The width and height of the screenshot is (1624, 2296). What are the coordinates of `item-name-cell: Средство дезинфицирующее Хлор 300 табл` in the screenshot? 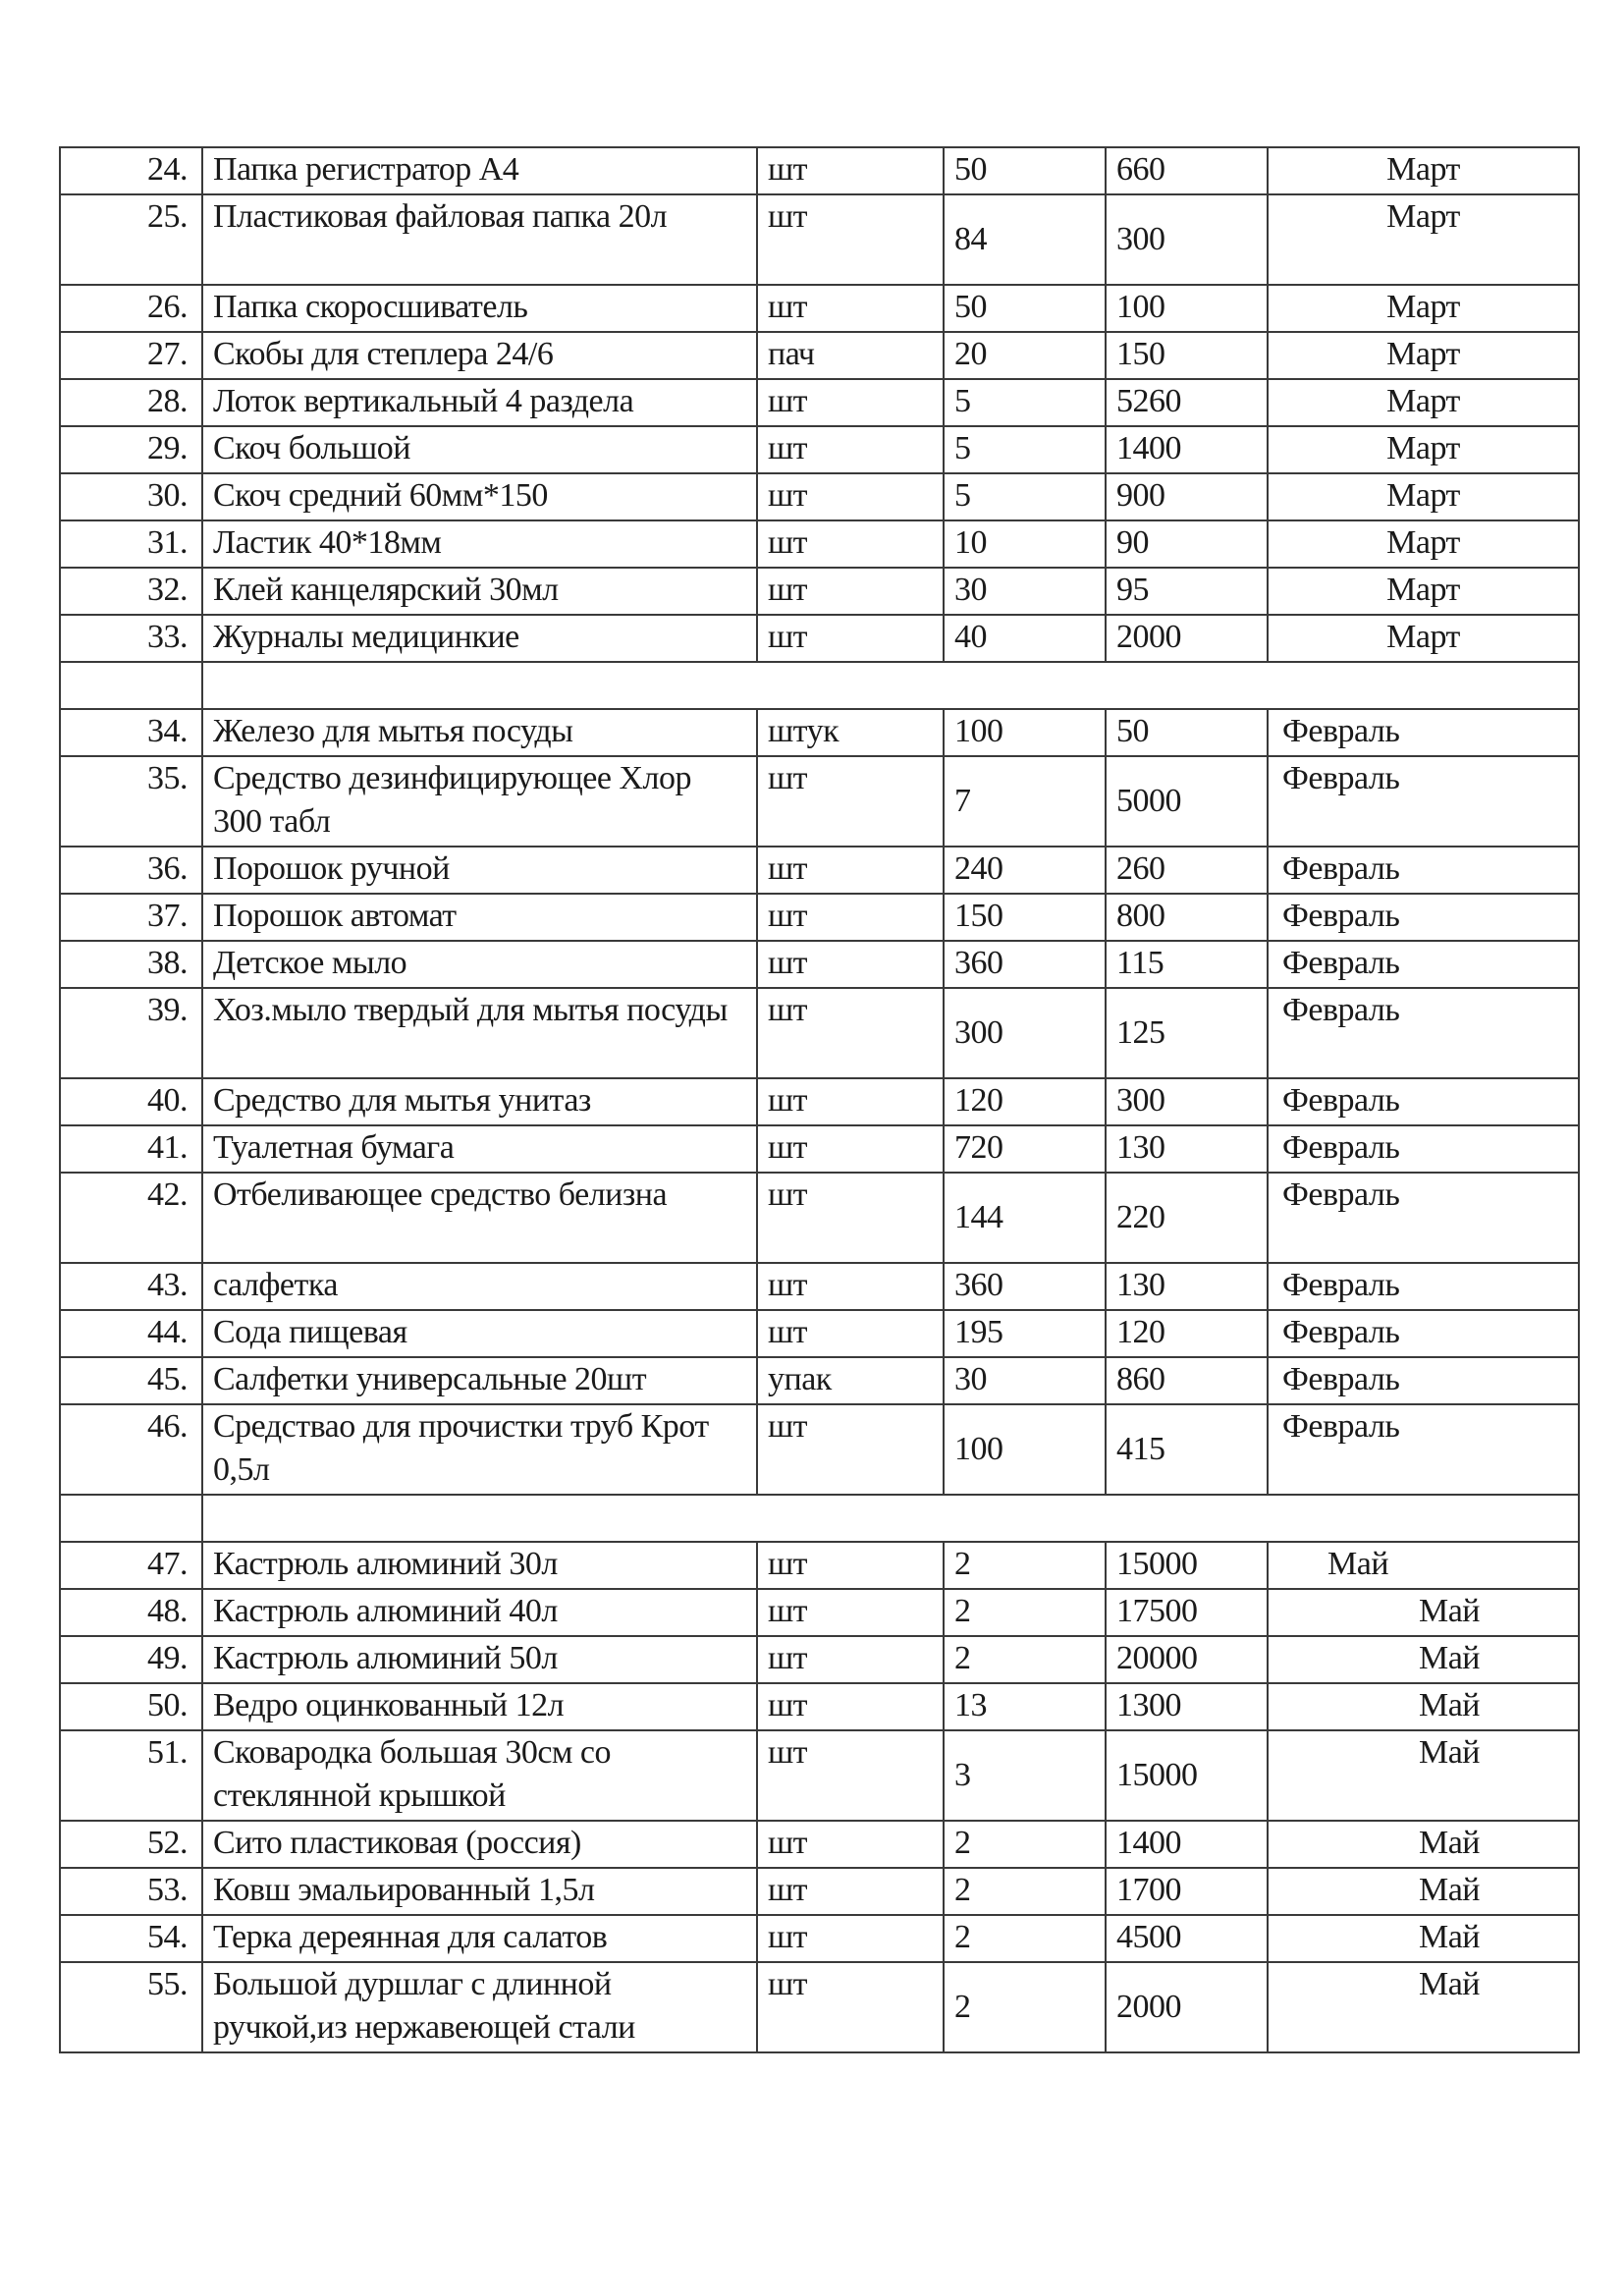 It's located at (479, 801).